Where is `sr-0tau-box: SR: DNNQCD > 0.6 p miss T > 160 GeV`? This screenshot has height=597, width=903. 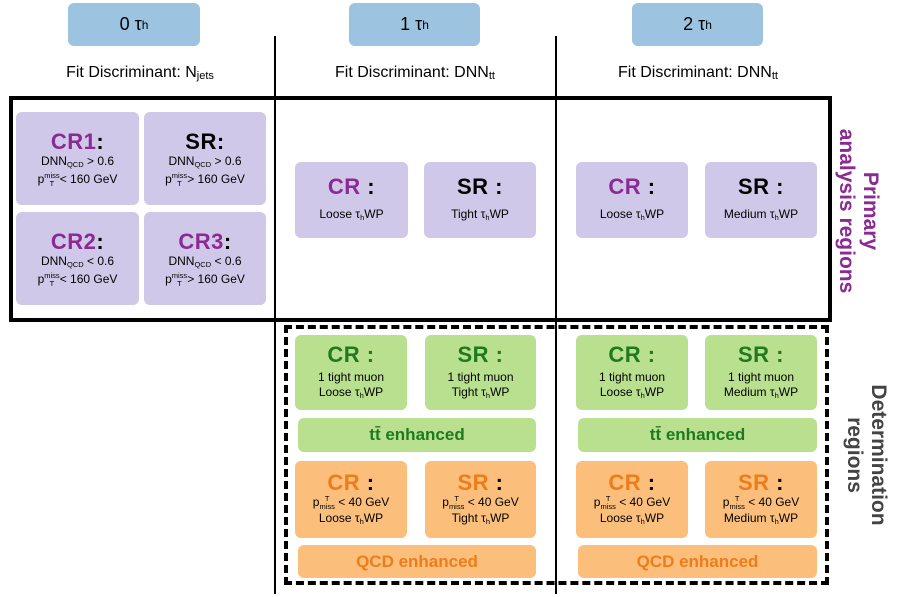
sr-0tau-box: SR: DNNQCD > 0.6 p miss T > 160 GeV is located at coordinates (205, 158).